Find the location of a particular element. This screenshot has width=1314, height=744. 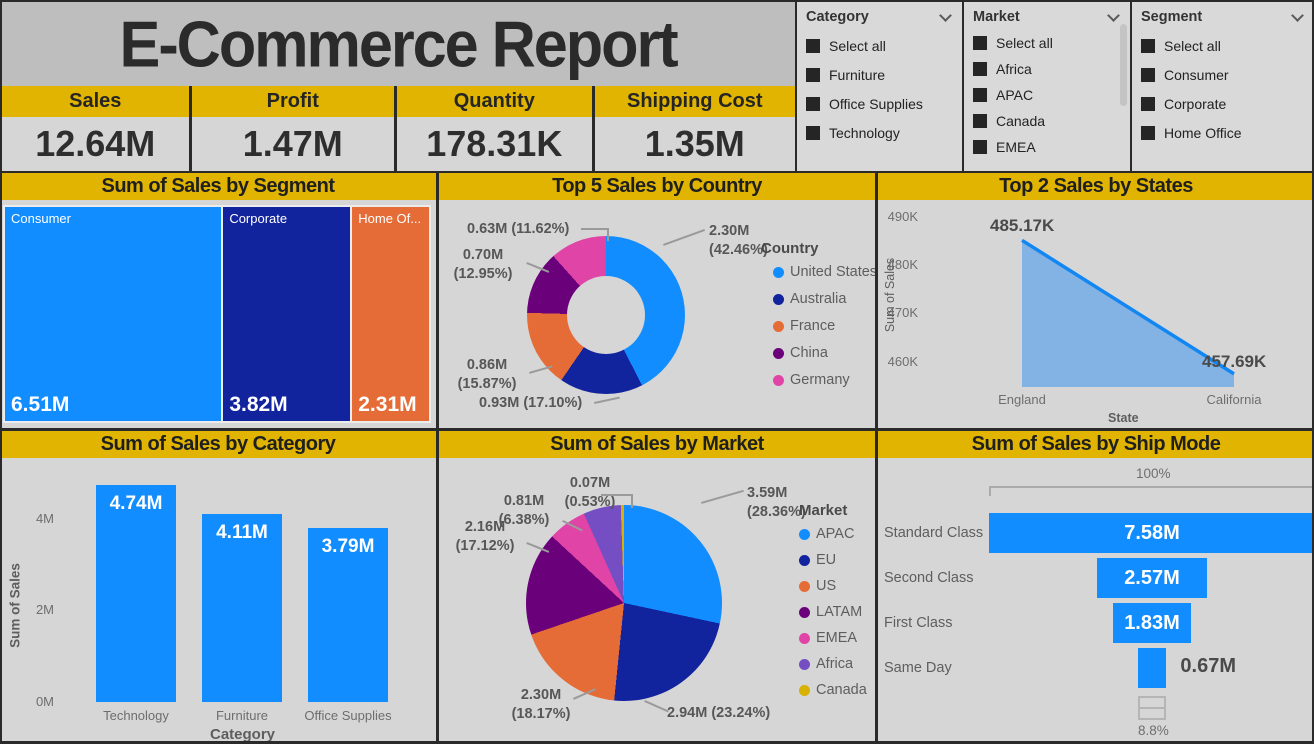

divider is located at coordinates (657, 172).